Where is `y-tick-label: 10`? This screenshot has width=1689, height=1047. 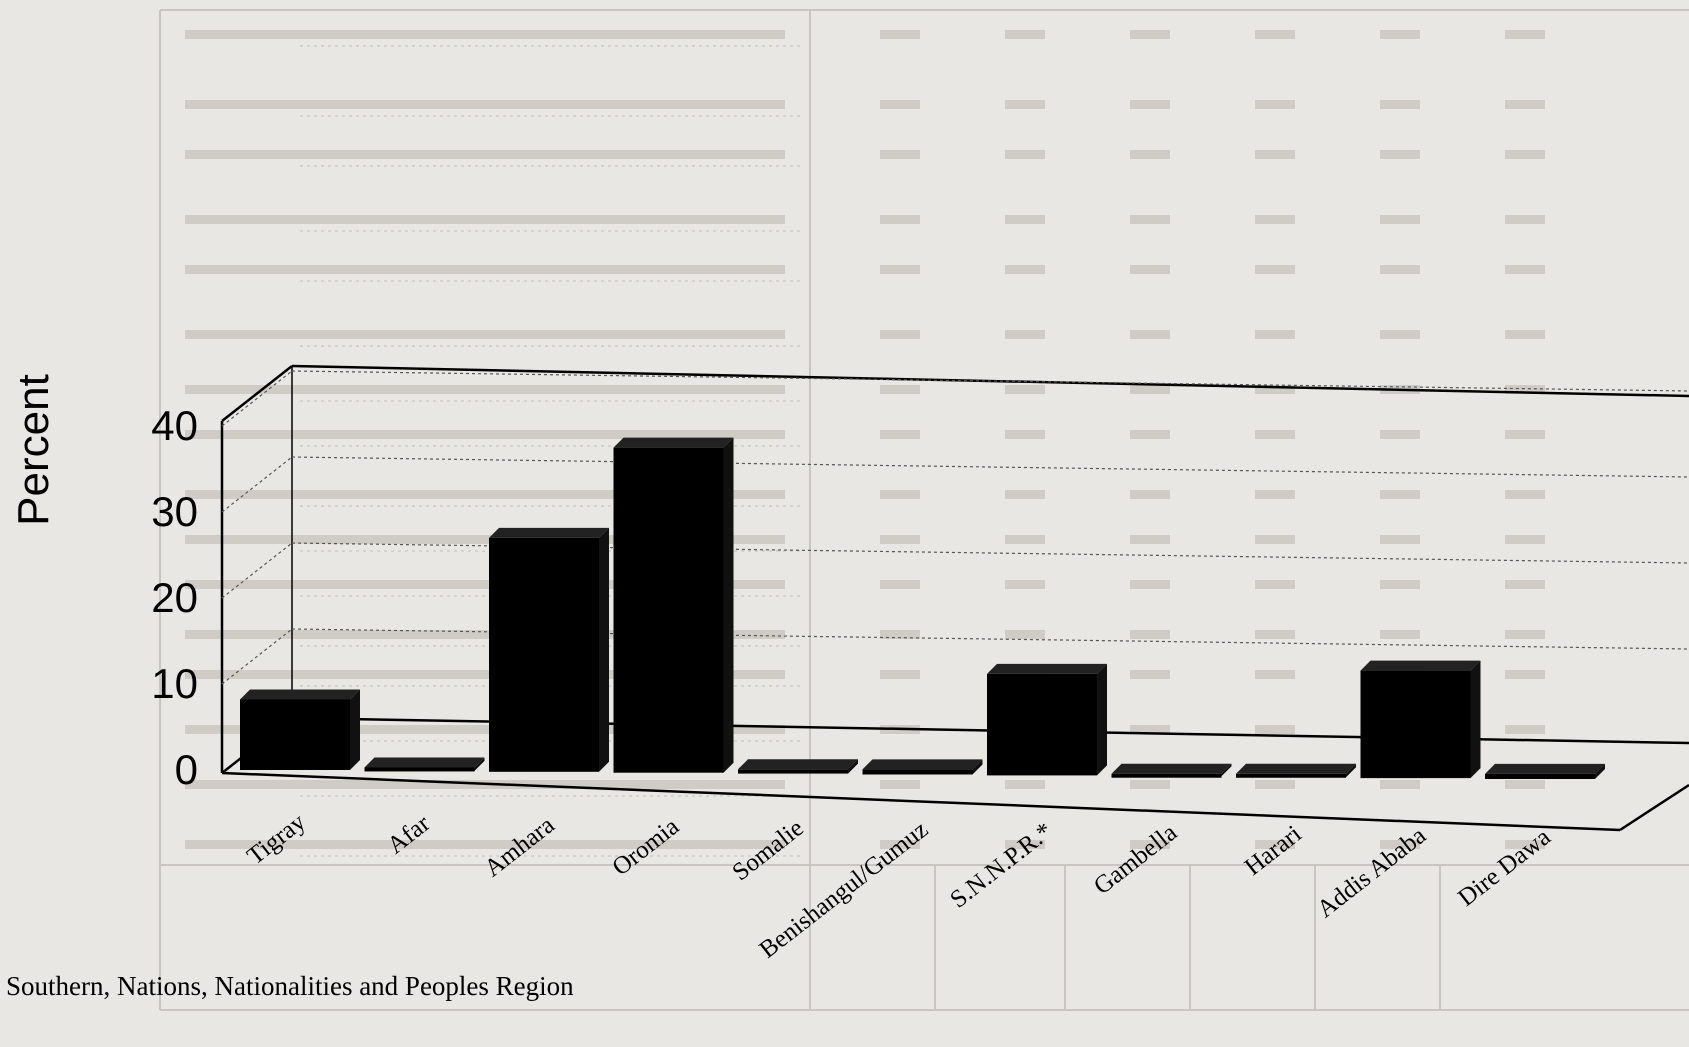
y-tick-label: 10 is located at coordinates (174, 683).